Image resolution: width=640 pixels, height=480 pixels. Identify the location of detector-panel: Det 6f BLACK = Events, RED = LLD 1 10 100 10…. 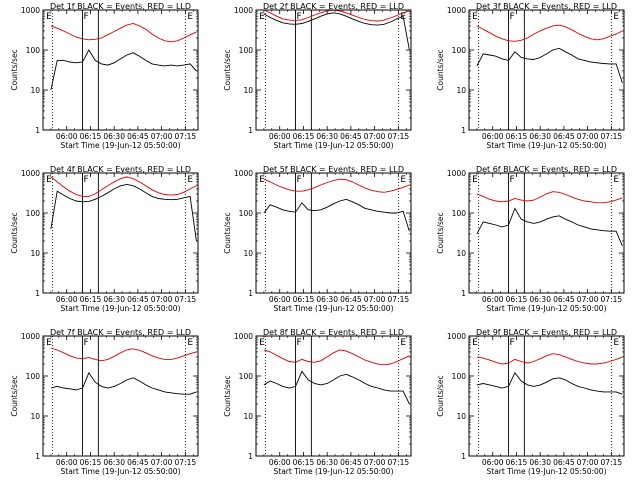
(530, 239).